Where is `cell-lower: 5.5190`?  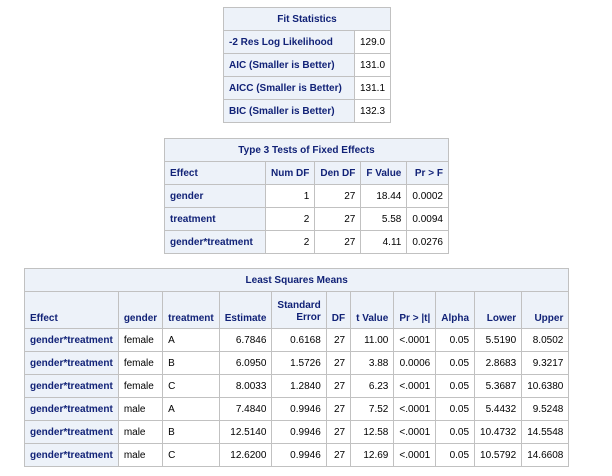 cell-lower: 5.5190 is located at coordinates (498, 340).